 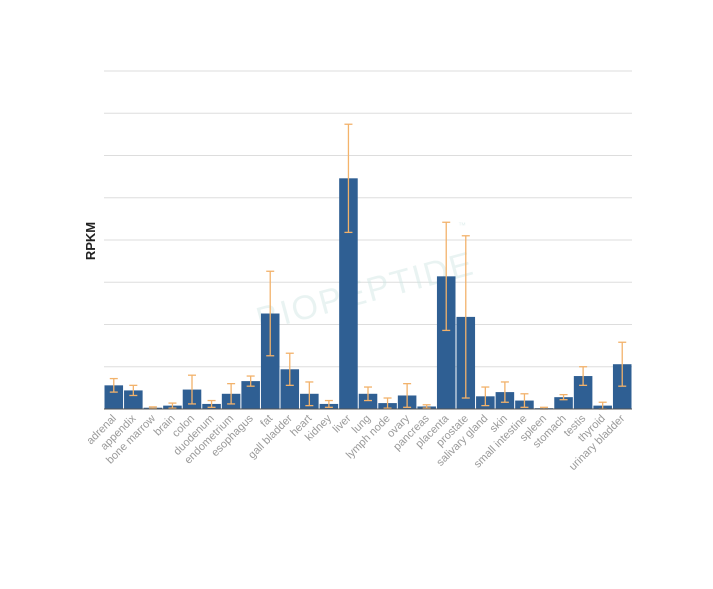 I want to click on bar-fat, so click(x=270, y=361).